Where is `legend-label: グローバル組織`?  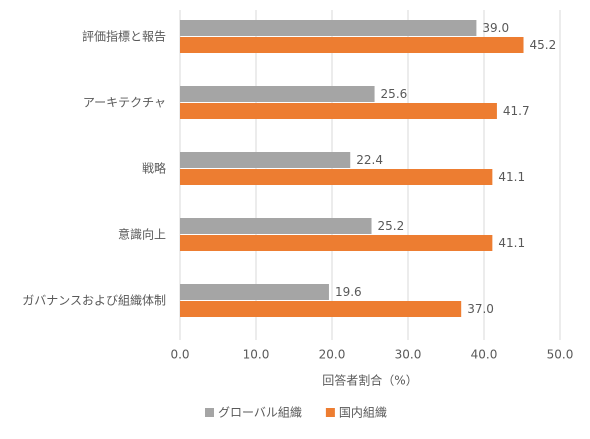
legend-label: グローバル組織 is located at coordinates (260, 413).